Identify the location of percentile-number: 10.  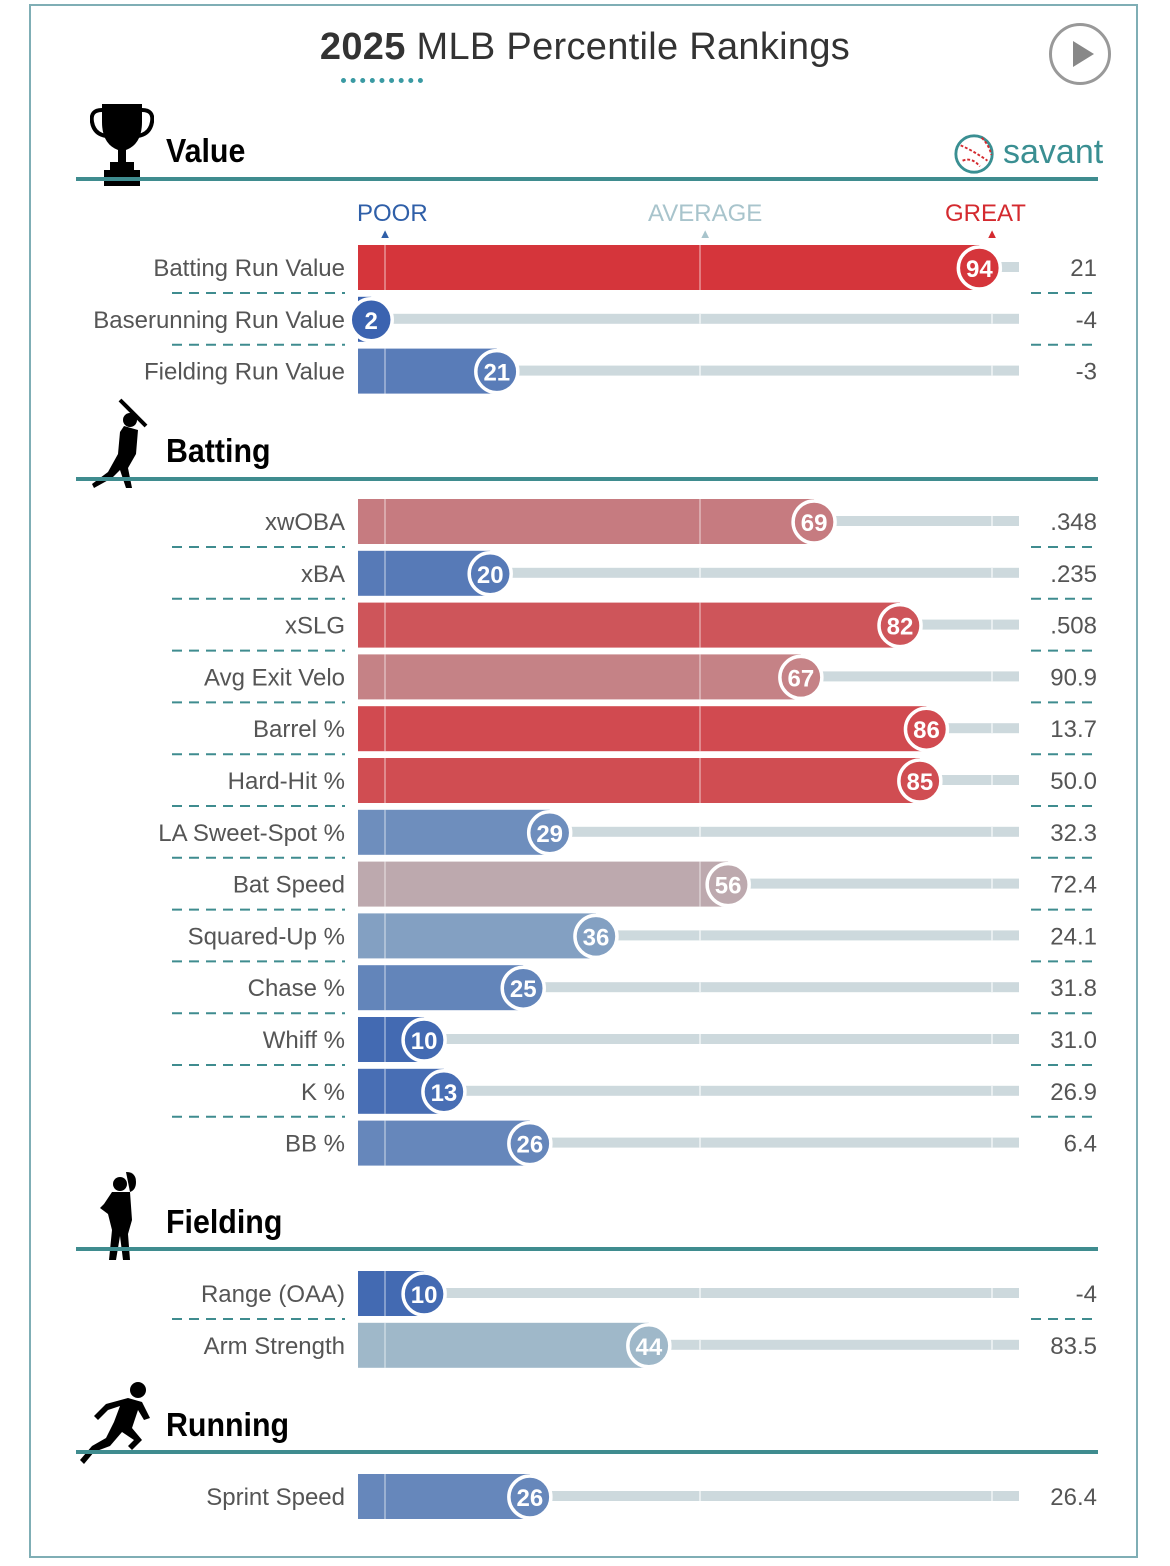
(424, 1295).